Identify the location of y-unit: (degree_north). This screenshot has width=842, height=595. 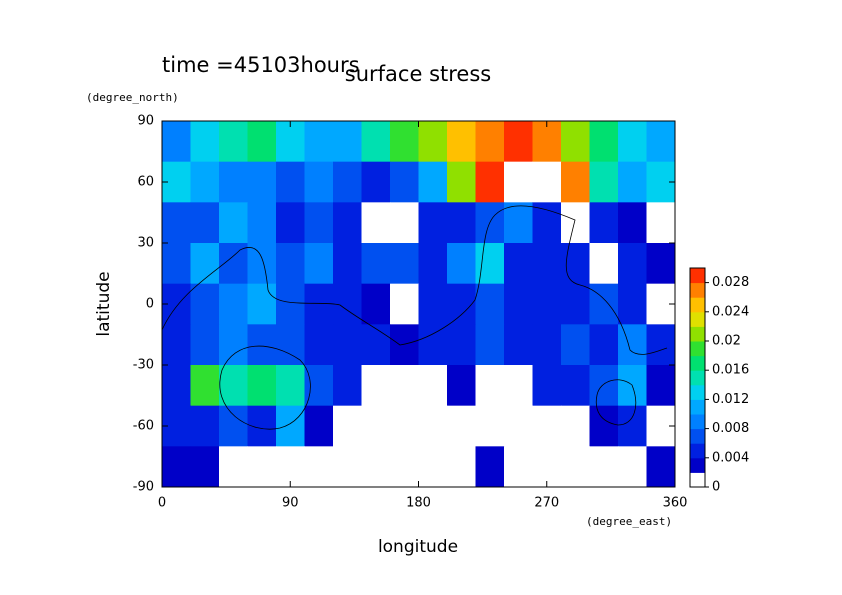
(132, 97).